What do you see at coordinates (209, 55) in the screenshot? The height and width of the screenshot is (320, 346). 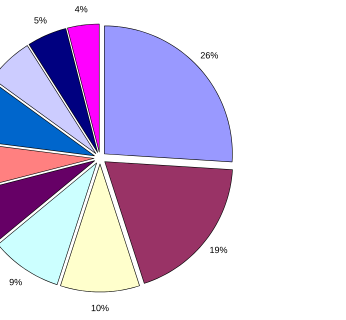 I see `data-label: 26%` at bounding box center [209, 55].